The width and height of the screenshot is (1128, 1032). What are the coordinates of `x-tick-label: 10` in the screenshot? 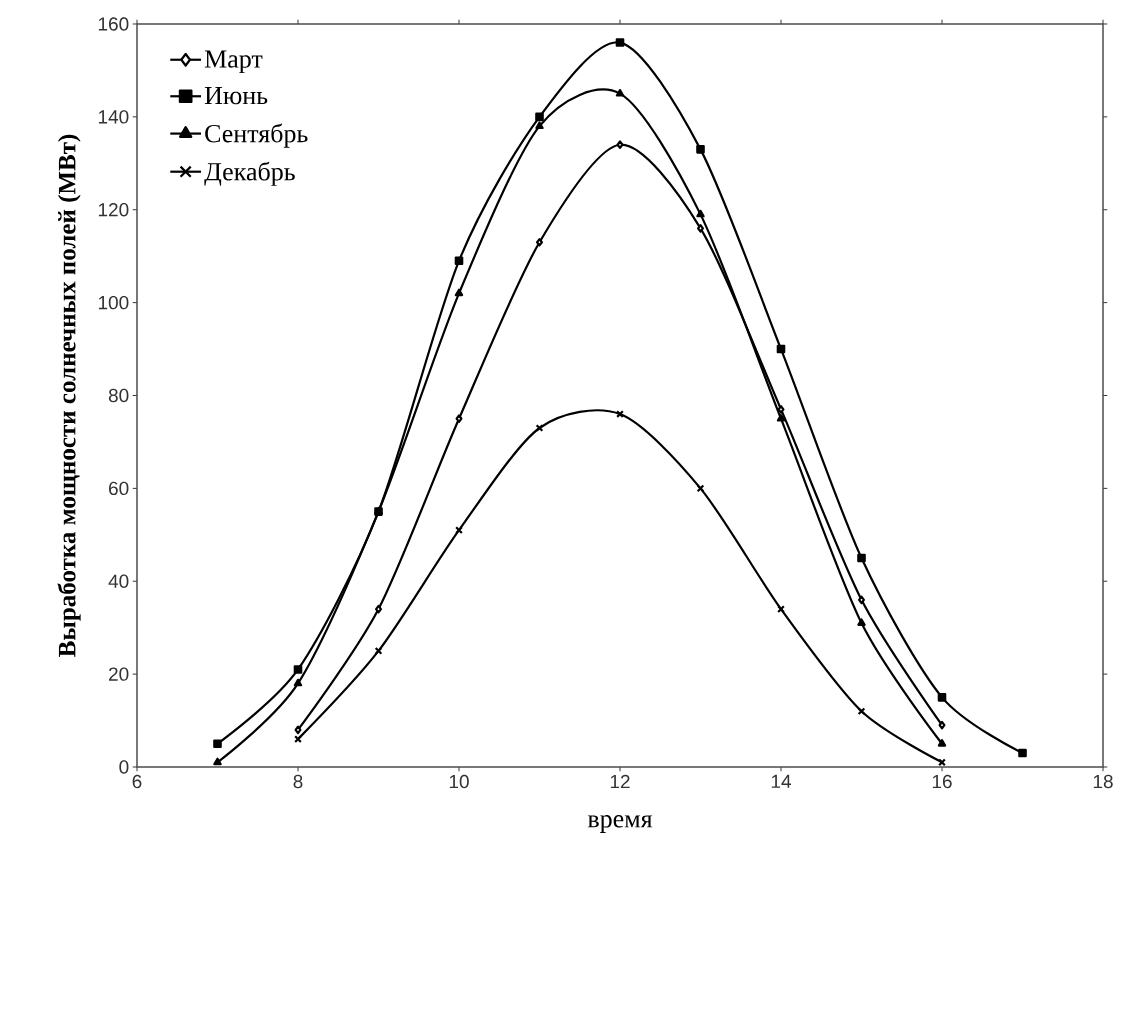 It's located at (459, 781).